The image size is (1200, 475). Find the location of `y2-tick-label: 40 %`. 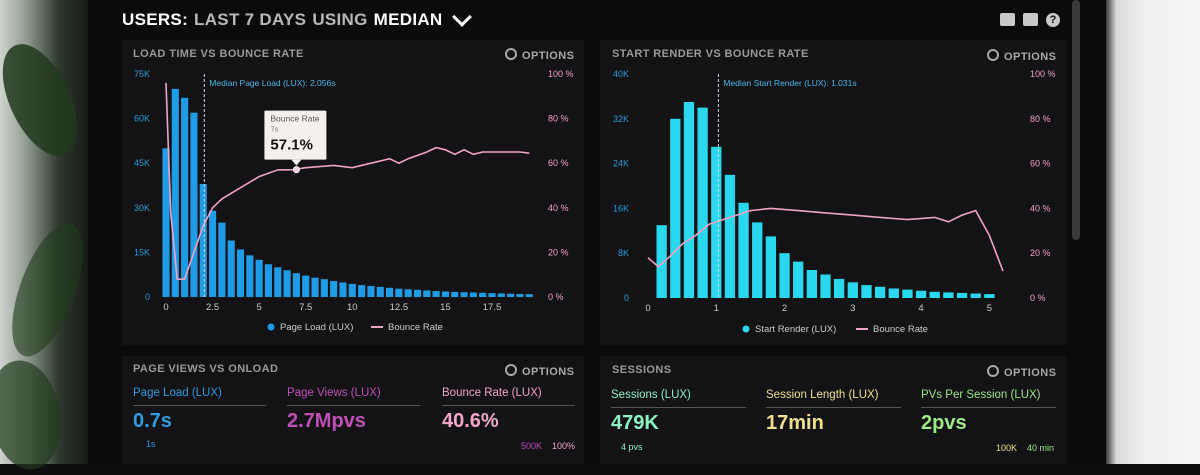

y2-tick-label: 40 % is located at coordinates (558, 208).